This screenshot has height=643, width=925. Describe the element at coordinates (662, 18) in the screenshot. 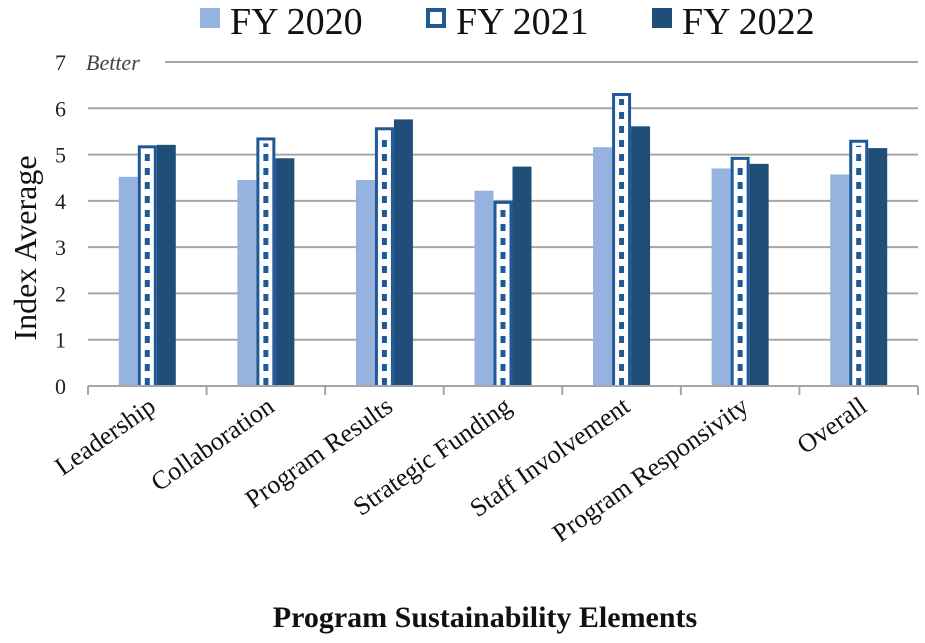

I see `legend-swatch-fy-2022` at that location.